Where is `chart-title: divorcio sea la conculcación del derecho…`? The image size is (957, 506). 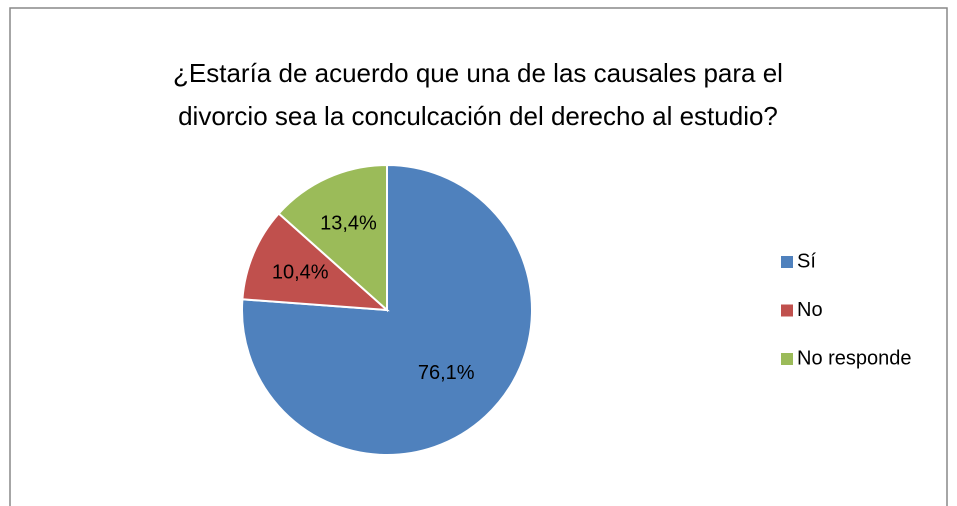
chart-title: divorcio sea la conculcación del derecho… is located at coordinates (478, 116).